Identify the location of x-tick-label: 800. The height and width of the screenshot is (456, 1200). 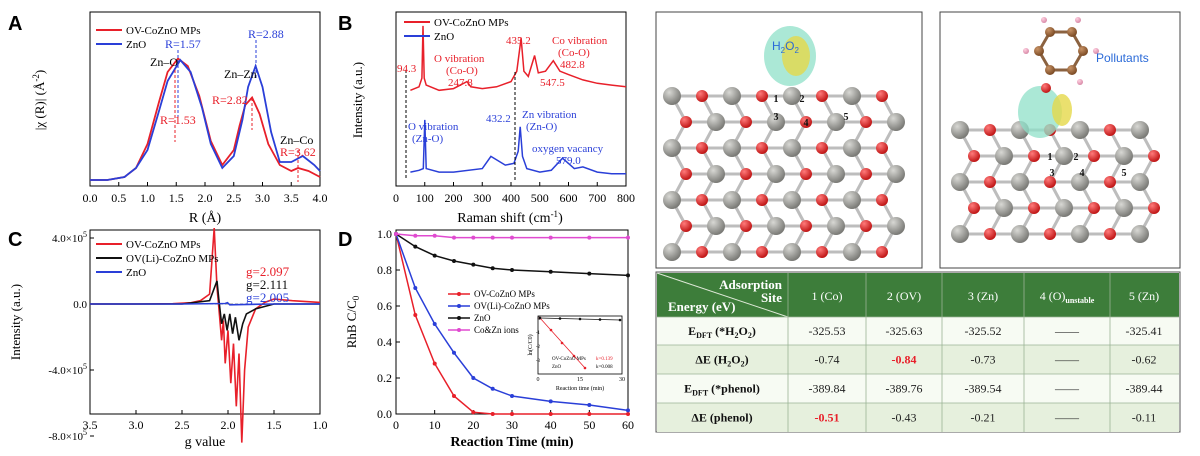
(626, 198).